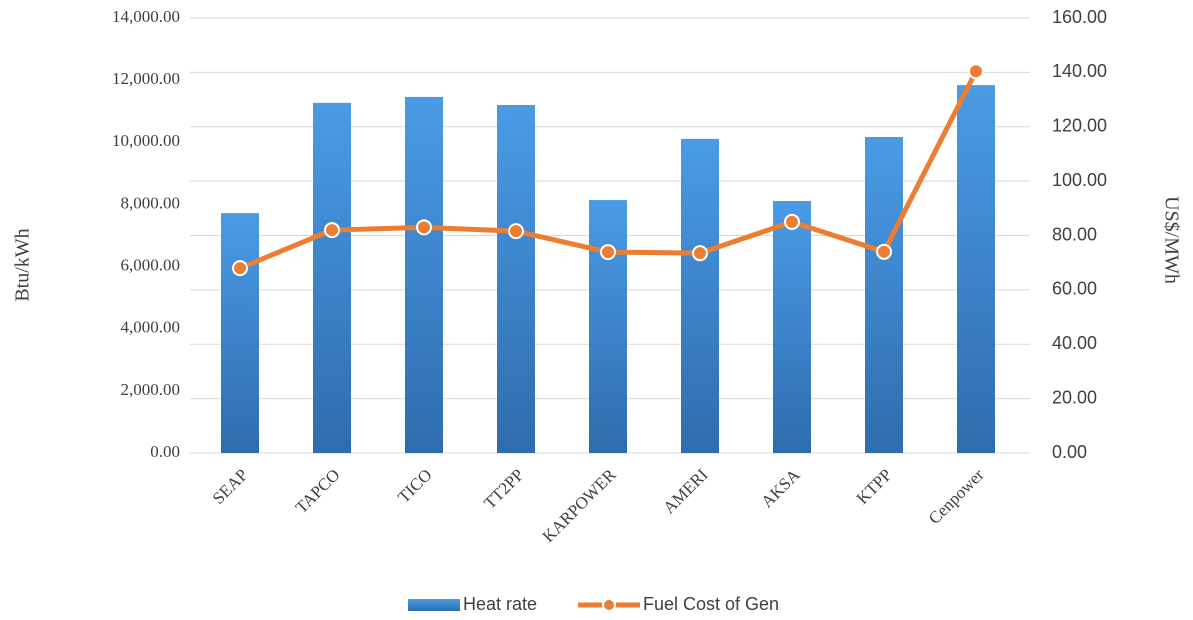 Image resolution: width=1193 pixels, height=620 pixels. I want to click on x-tick-label: SEAP, so click(230, 486).